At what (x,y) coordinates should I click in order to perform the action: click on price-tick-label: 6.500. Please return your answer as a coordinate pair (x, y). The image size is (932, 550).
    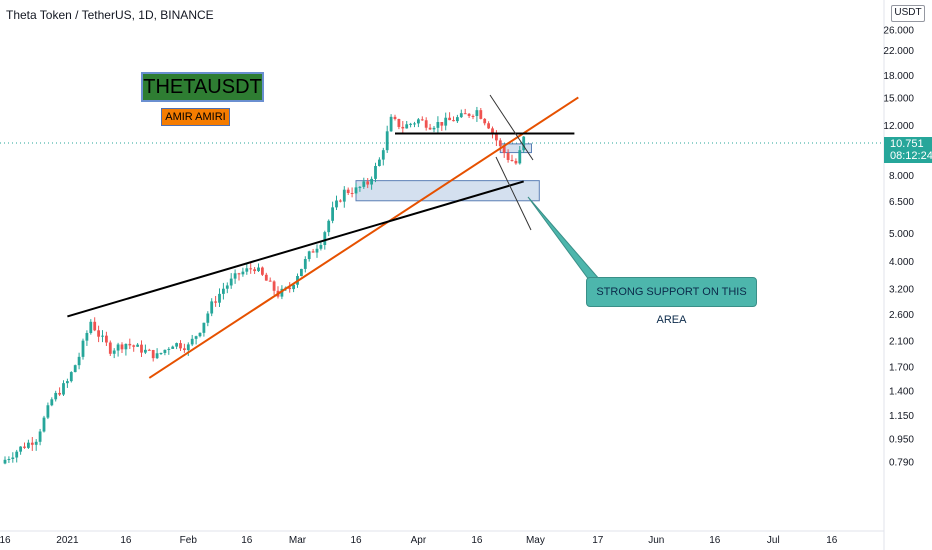
    Looking at the image, I should click on (901, 202).